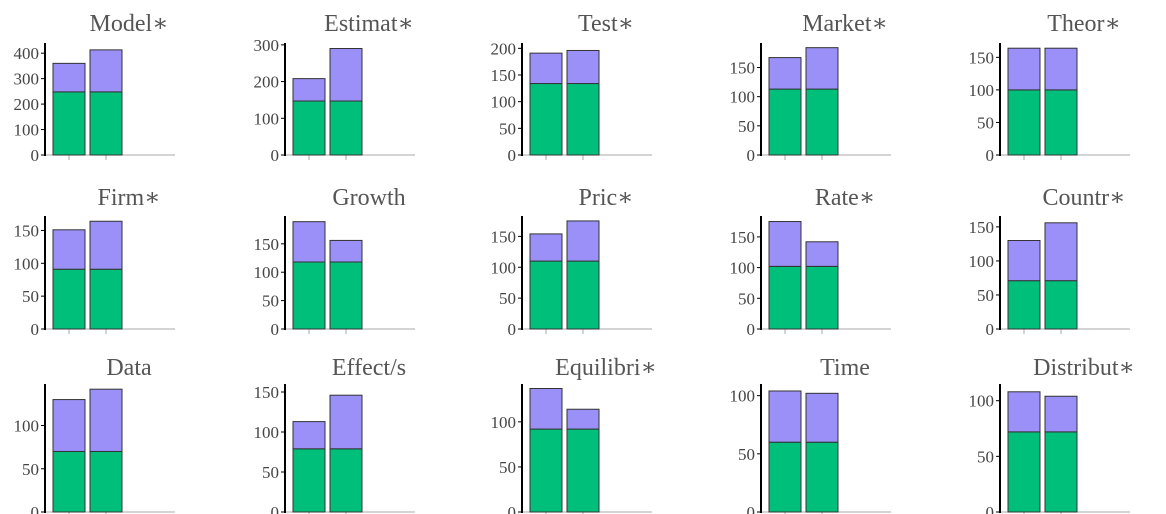 This screenshot has height=514, width=1166. I want to click on chart-panel: Market∗ 0 50 100 150, so click(832, 85).